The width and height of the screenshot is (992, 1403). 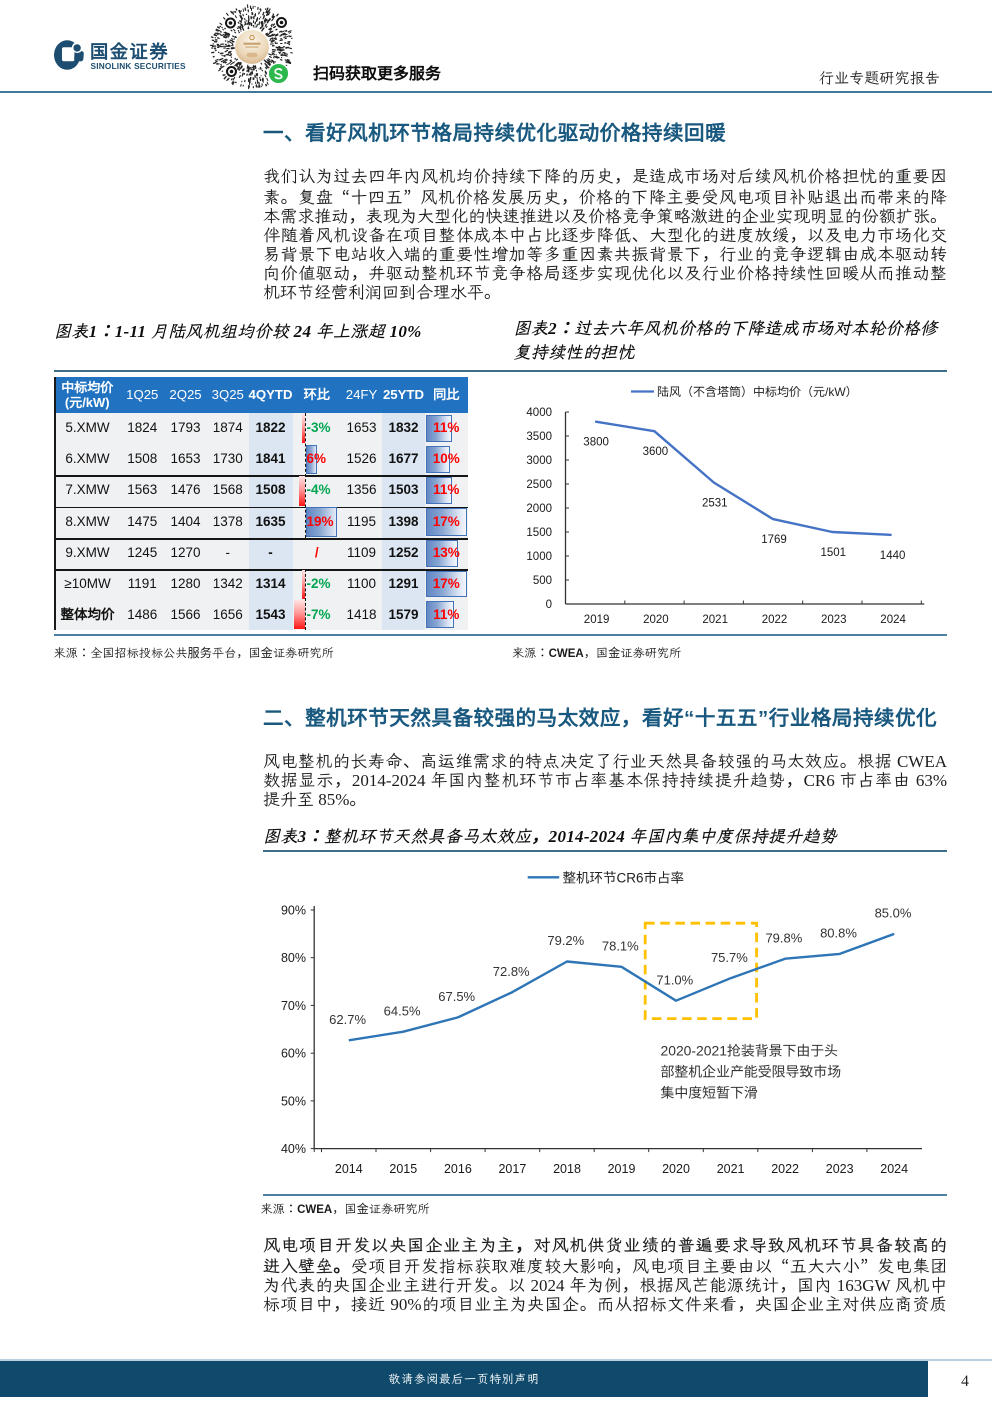 What do you see at coordinates (293, 1054) in the screenshot?
I see `svg-text: 60%` at bounding box center [293, 1054].